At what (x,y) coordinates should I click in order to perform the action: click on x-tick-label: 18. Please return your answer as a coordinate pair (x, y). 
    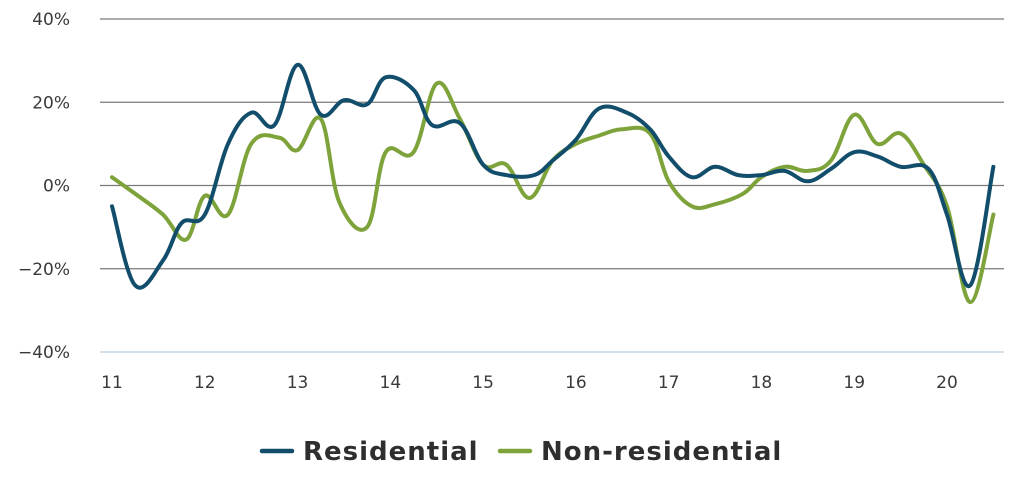
    Looking at the image, I should click on (762, 383).